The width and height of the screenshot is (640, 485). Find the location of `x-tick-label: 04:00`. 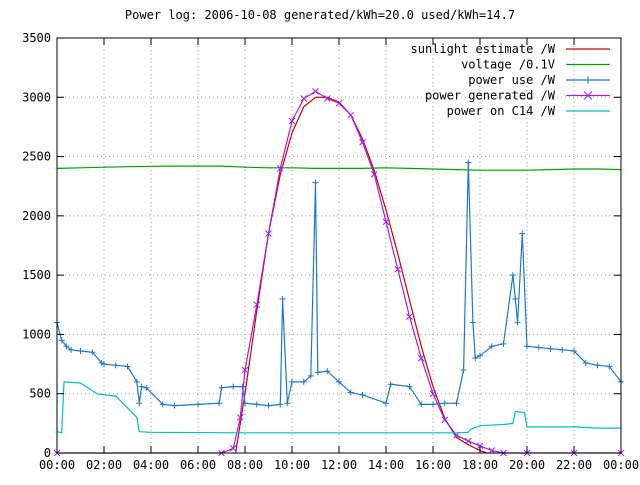

x-tick-label: 04:00 is located at coordinates (151, 465).